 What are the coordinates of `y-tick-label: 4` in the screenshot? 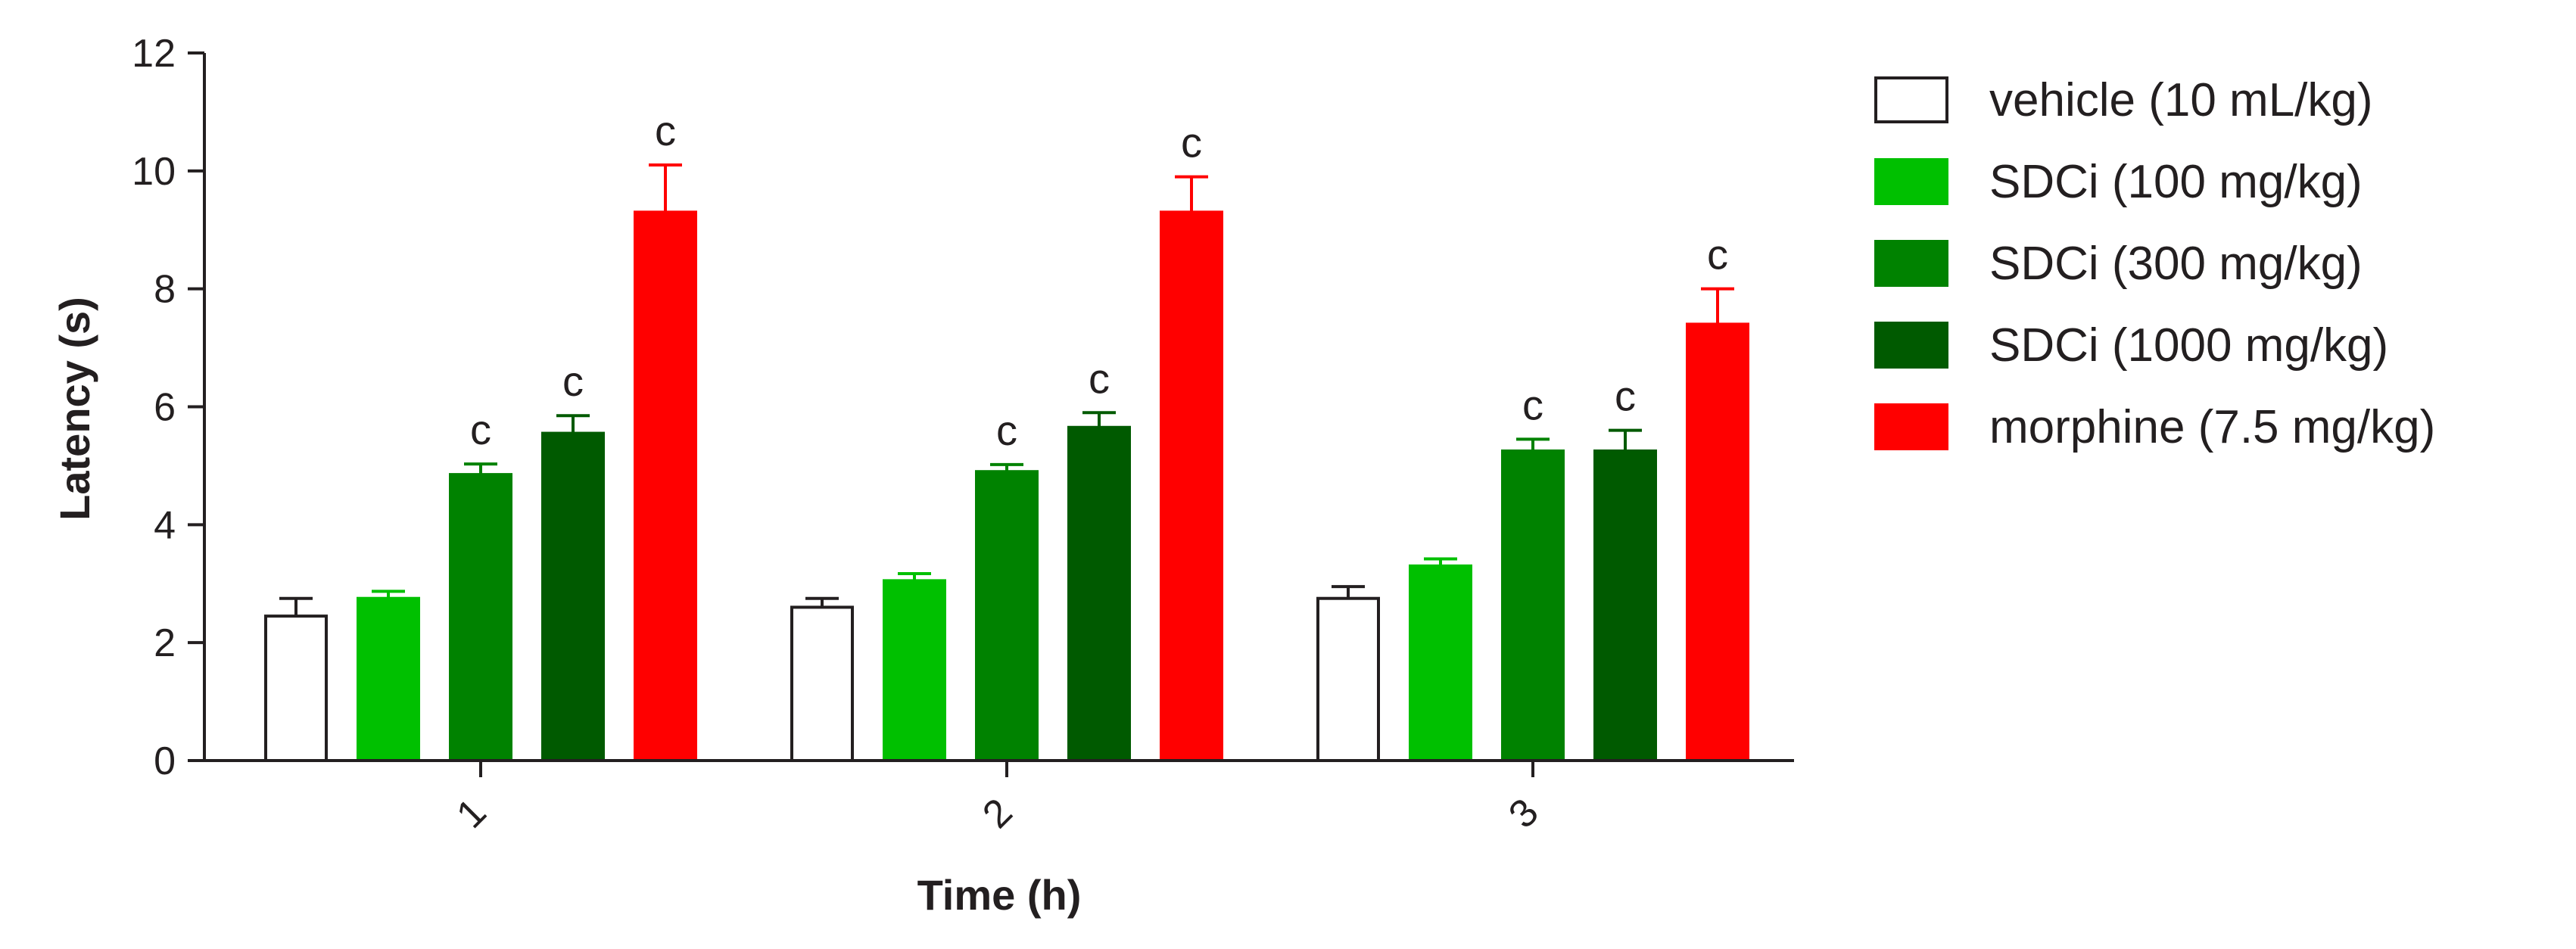 It's located at (165, 525).